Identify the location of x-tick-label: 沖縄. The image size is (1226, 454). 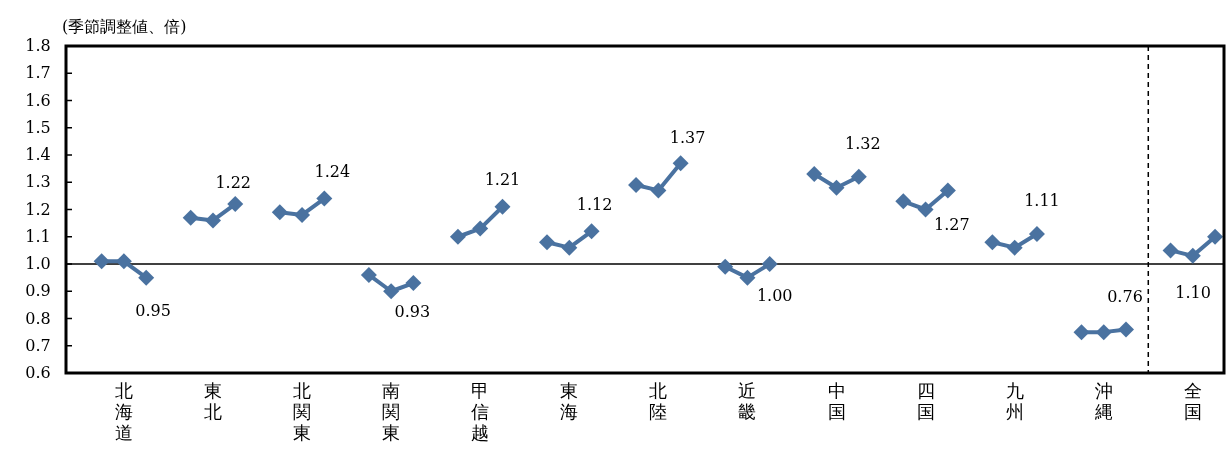
(1103, 401).